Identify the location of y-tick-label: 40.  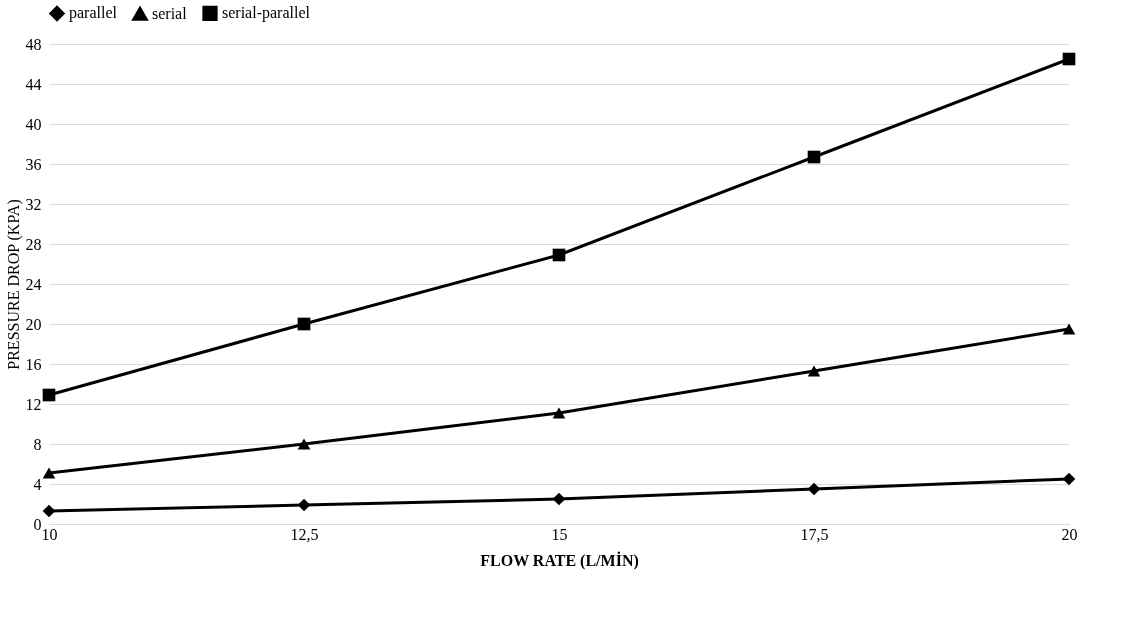
(33, 124).